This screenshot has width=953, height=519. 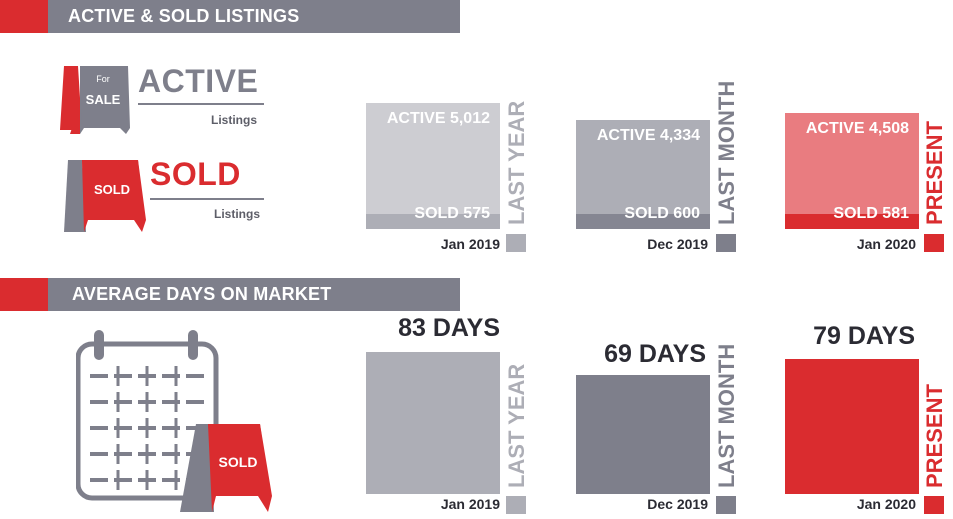 What do you see at coordinates (517, 426) in the screenshot?
I see `period-label-last-year-dom: LAST YEAR` at bounding box center [517, 426].